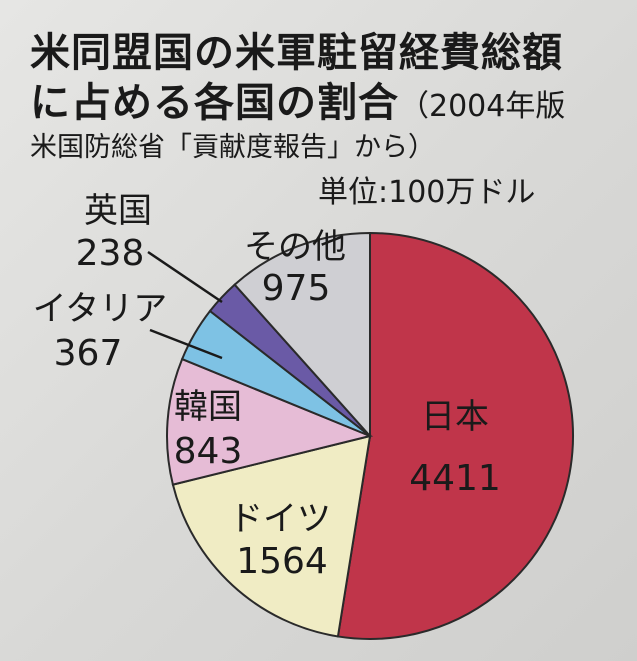  What do you see at coordinates (208, 407) in the screenshot?
I see `slice-label-korea: 韓国` at bounding box center [208, 407].